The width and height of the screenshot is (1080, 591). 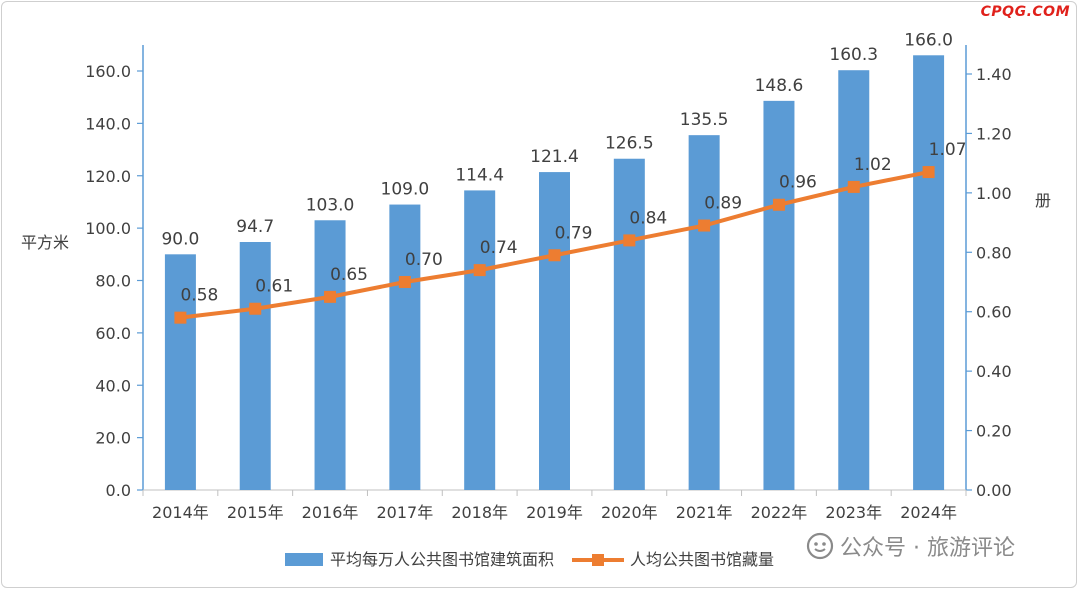 I want to click on y-tick-label: 60.0, so click(x=113, y=333).